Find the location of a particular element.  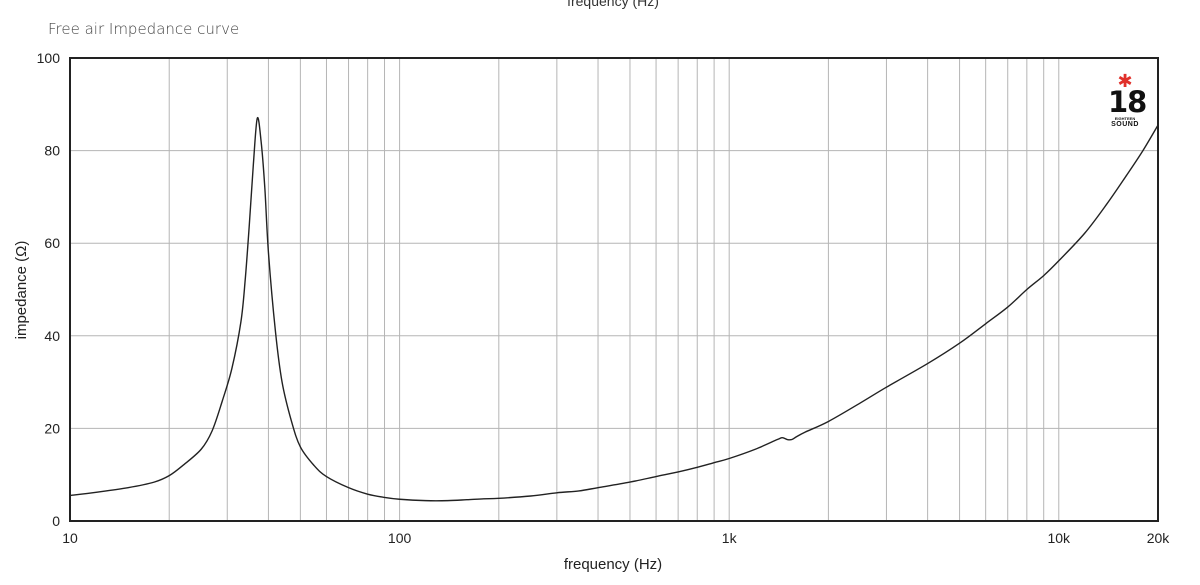

top-axis-label: frequency (Hz) is located at coordinates (613, 4).